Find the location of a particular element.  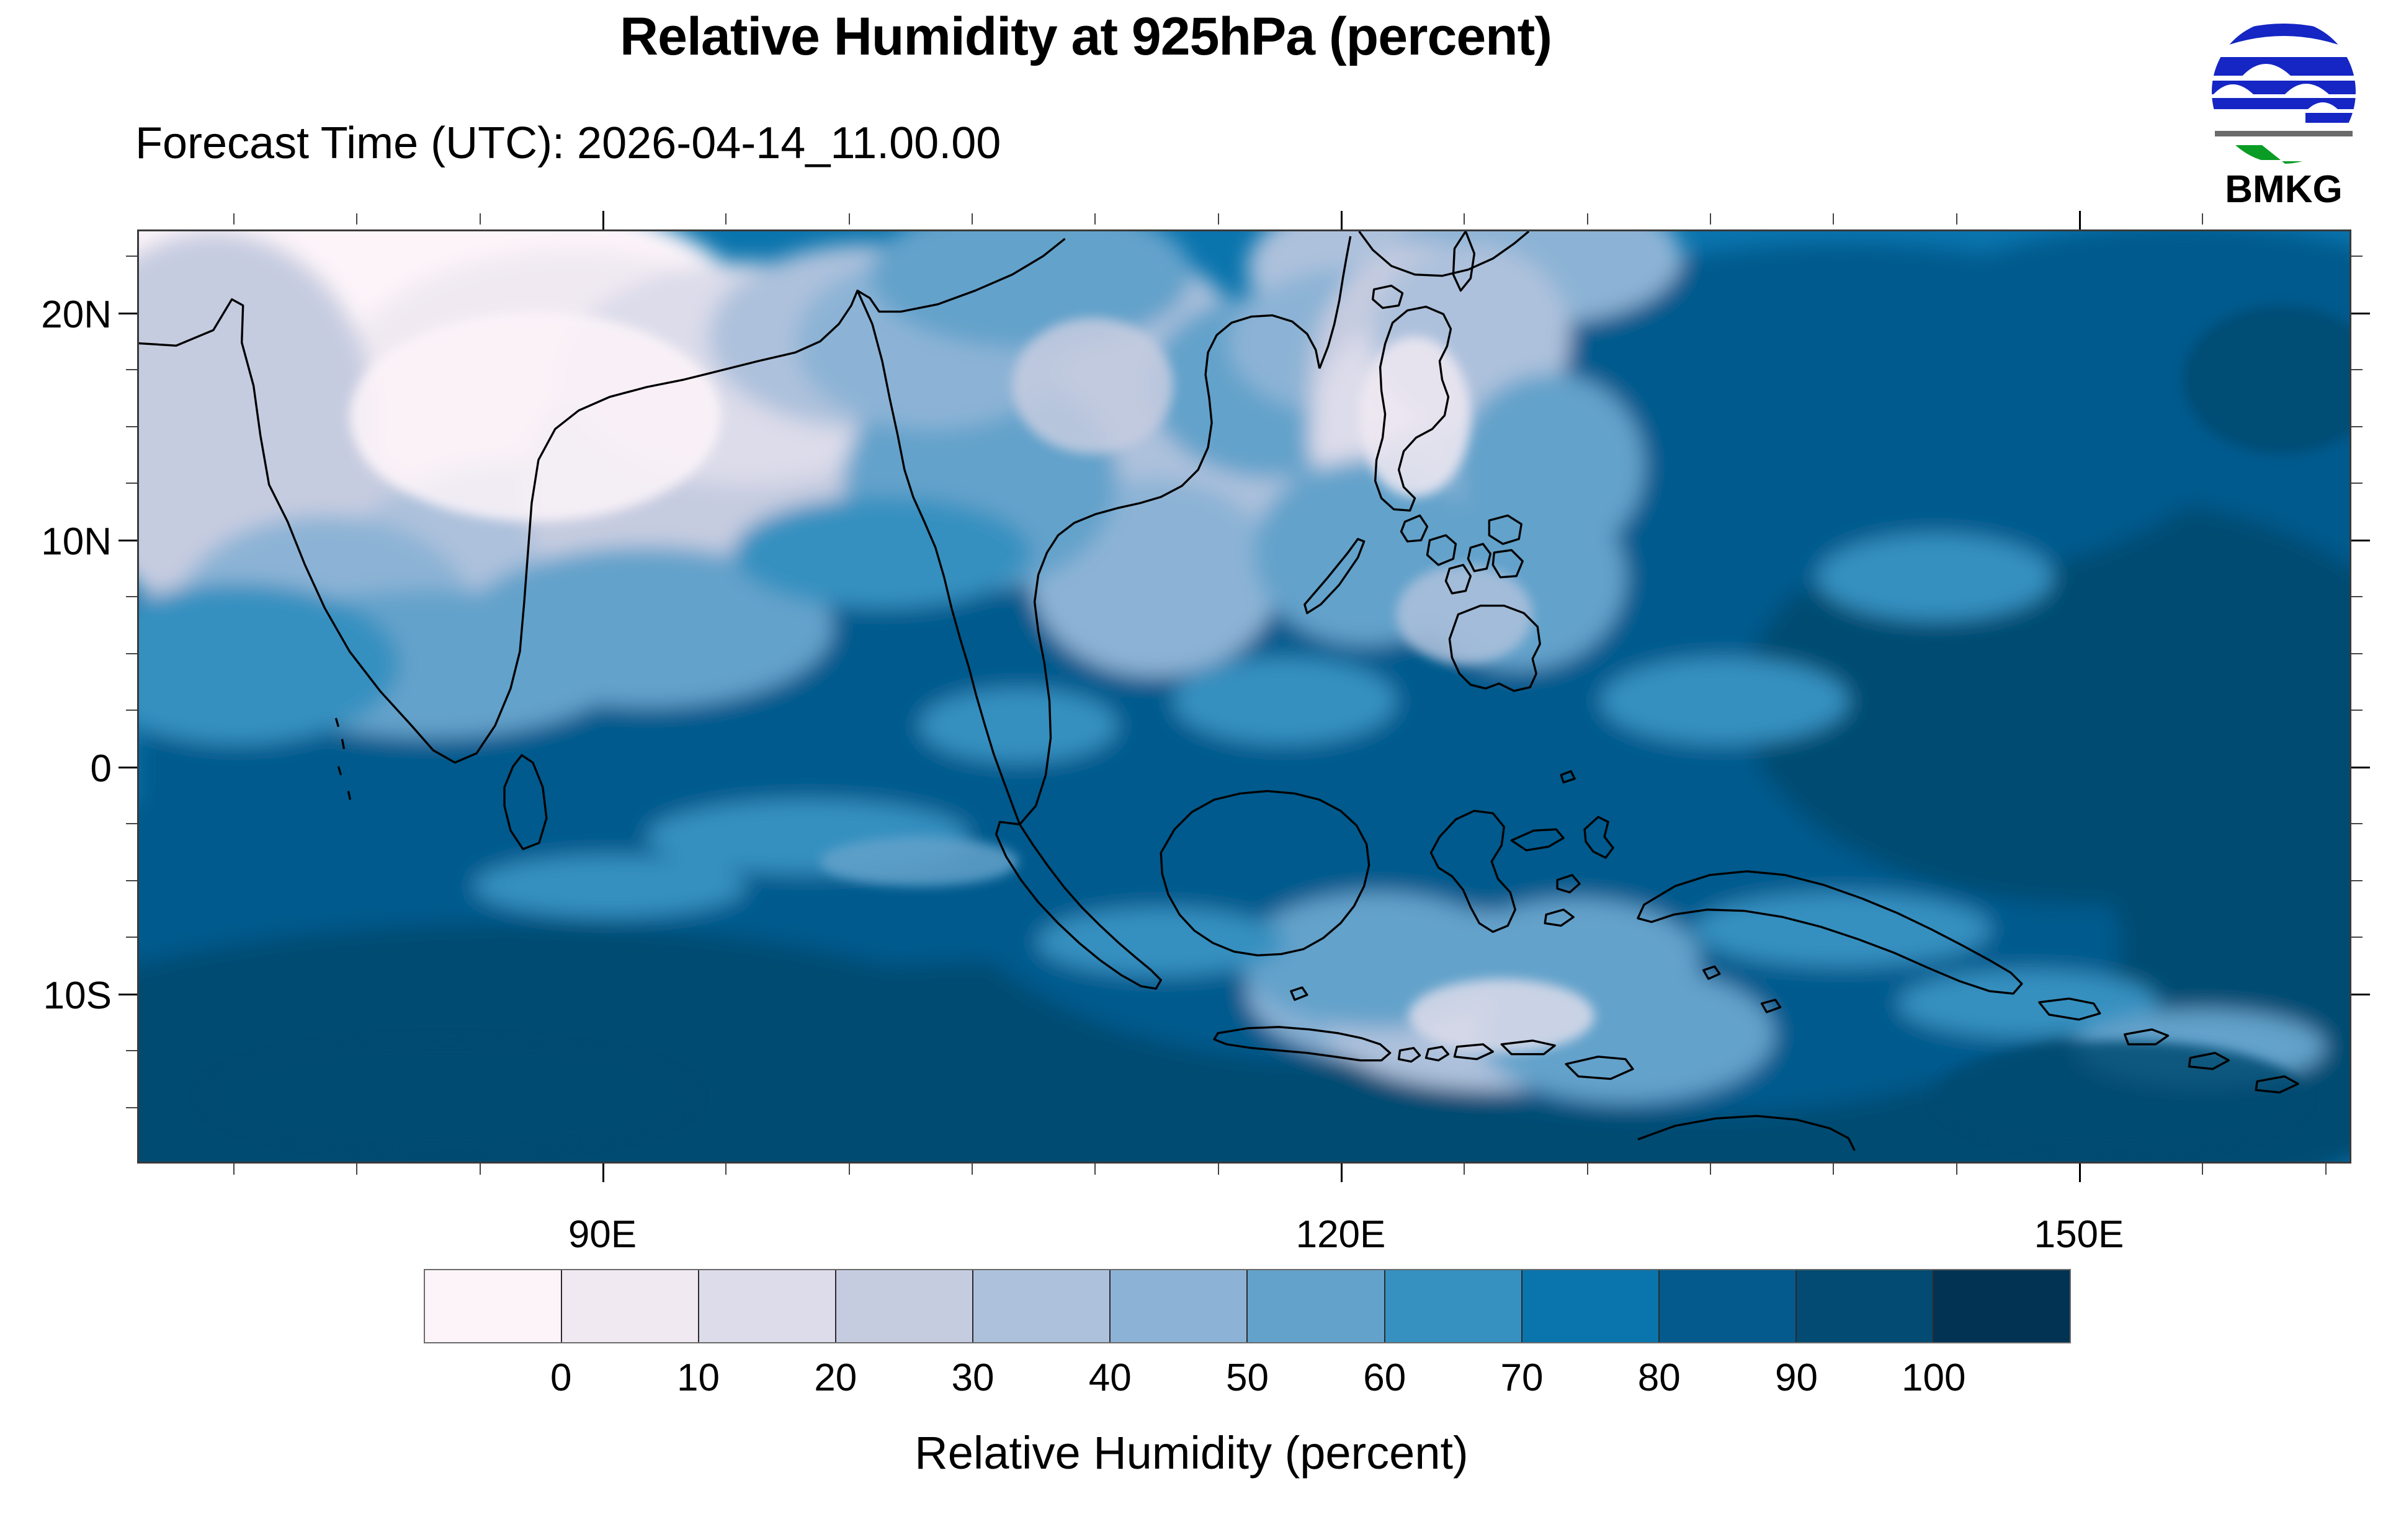

xtick-major-120E is located at coordinates (1342, 1173).